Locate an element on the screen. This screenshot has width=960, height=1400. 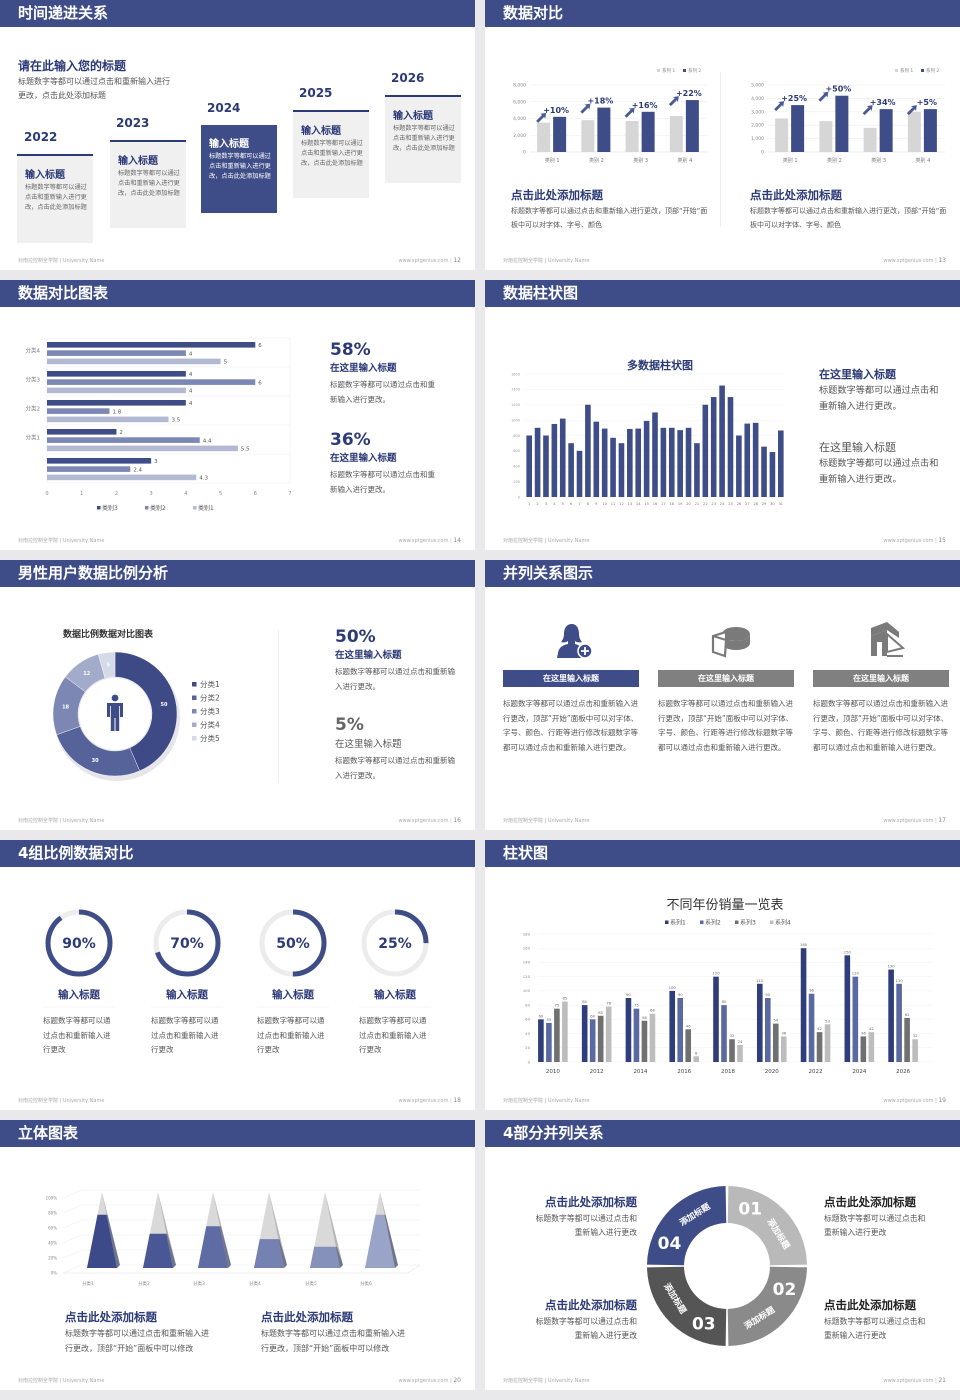
value-label: 4 is located at coordinates (191, 354).